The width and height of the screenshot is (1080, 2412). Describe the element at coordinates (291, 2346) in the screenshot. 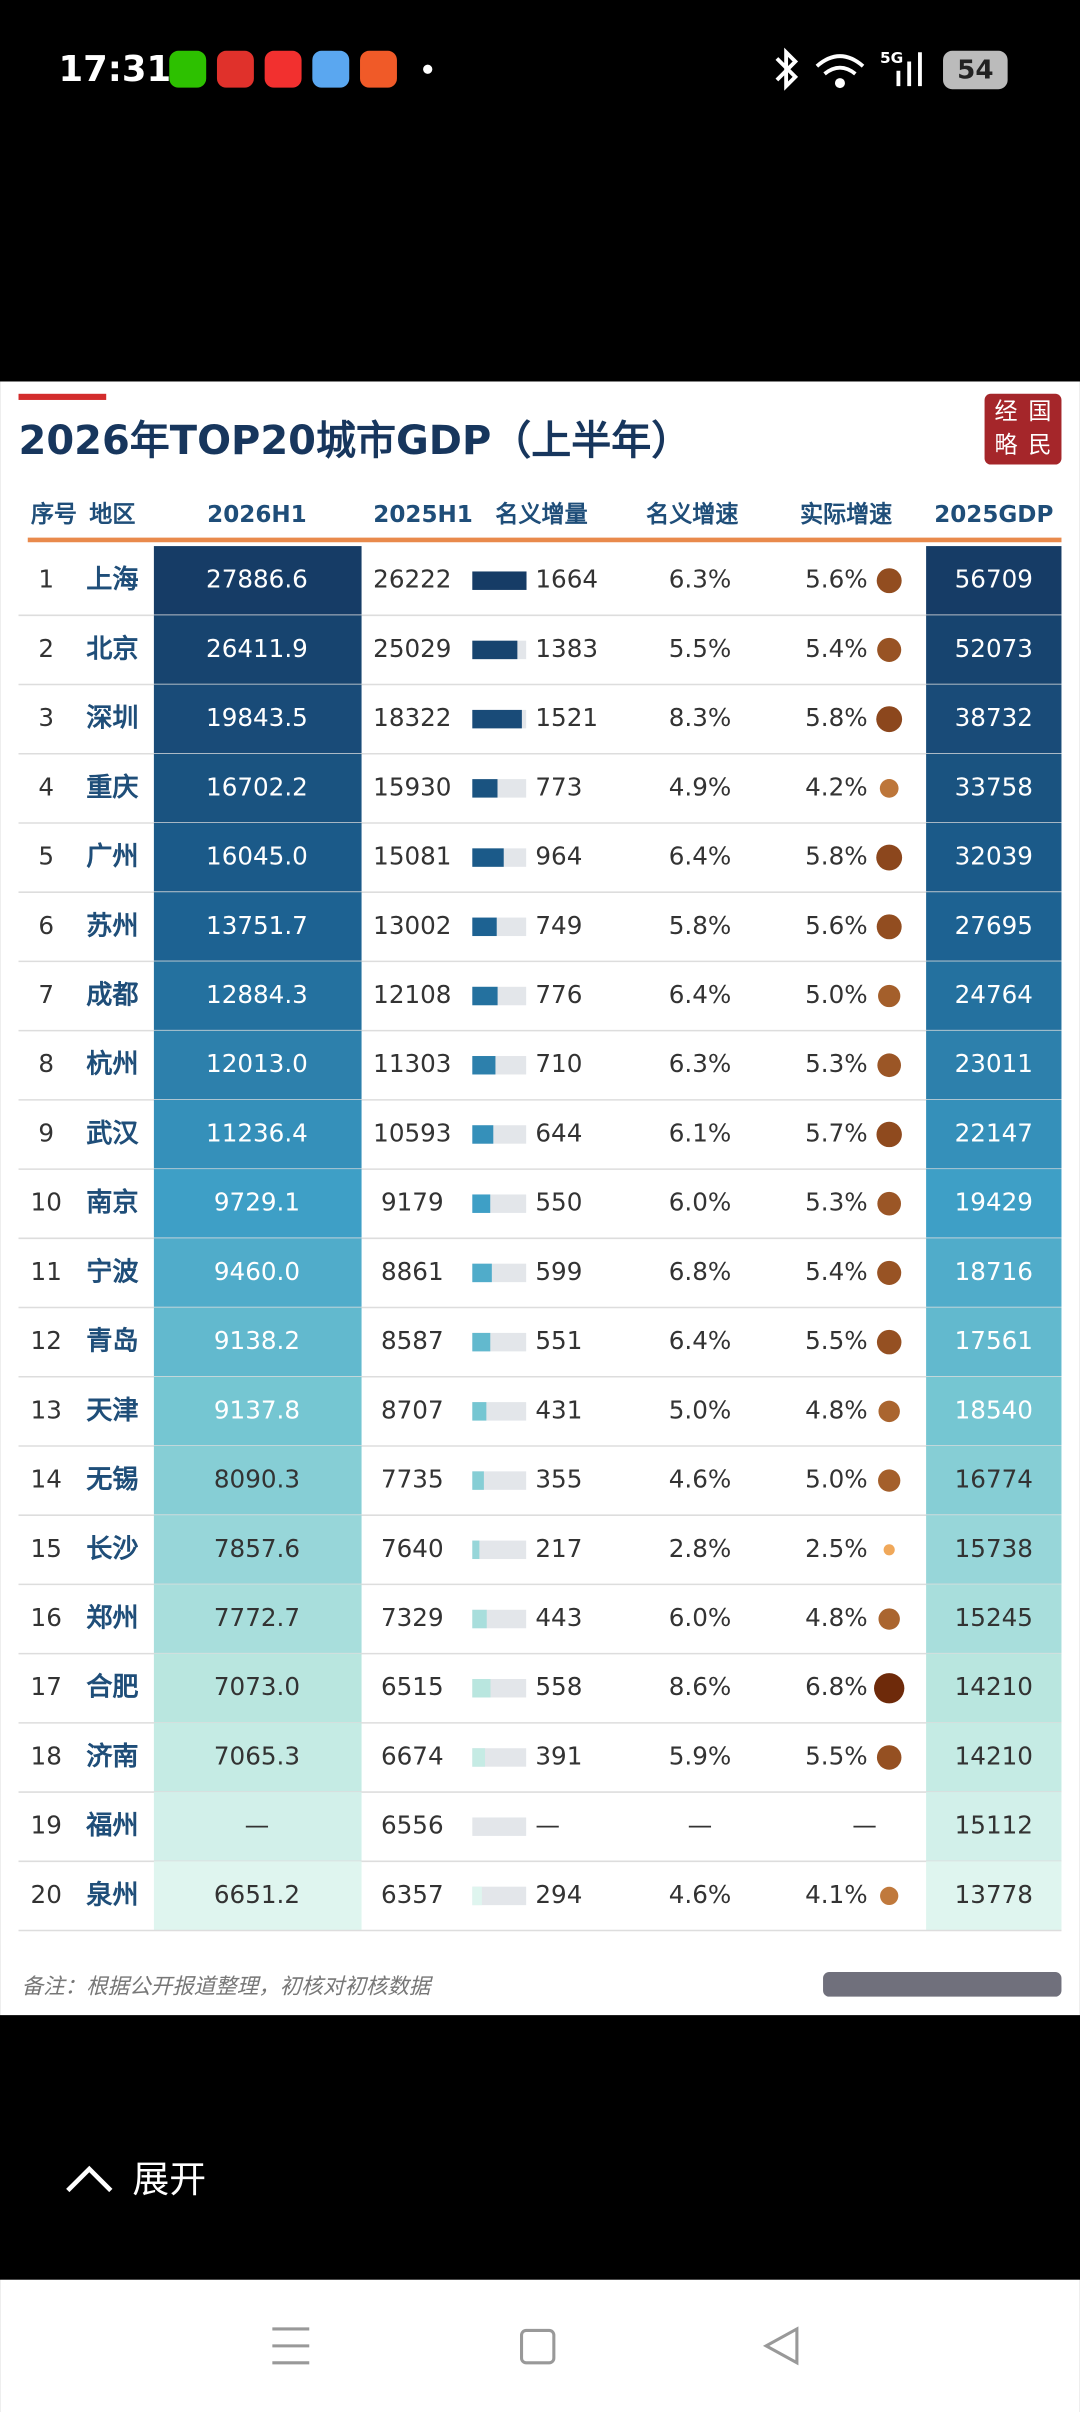

I see `menu-button` at that location.